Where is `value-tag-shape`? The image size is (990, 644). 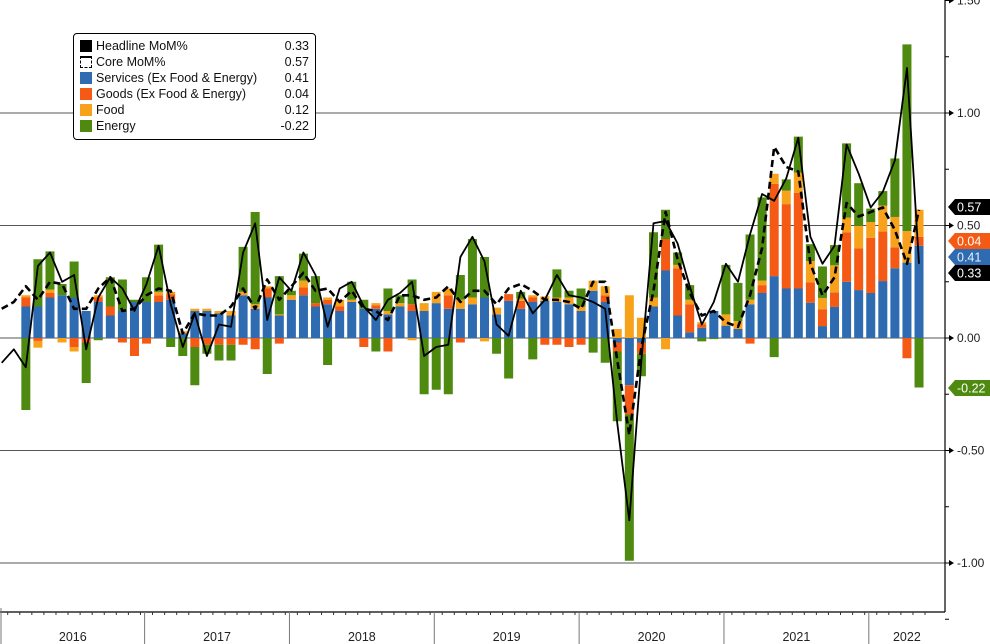
value-tag-shape is located at coordinates (969, 388).